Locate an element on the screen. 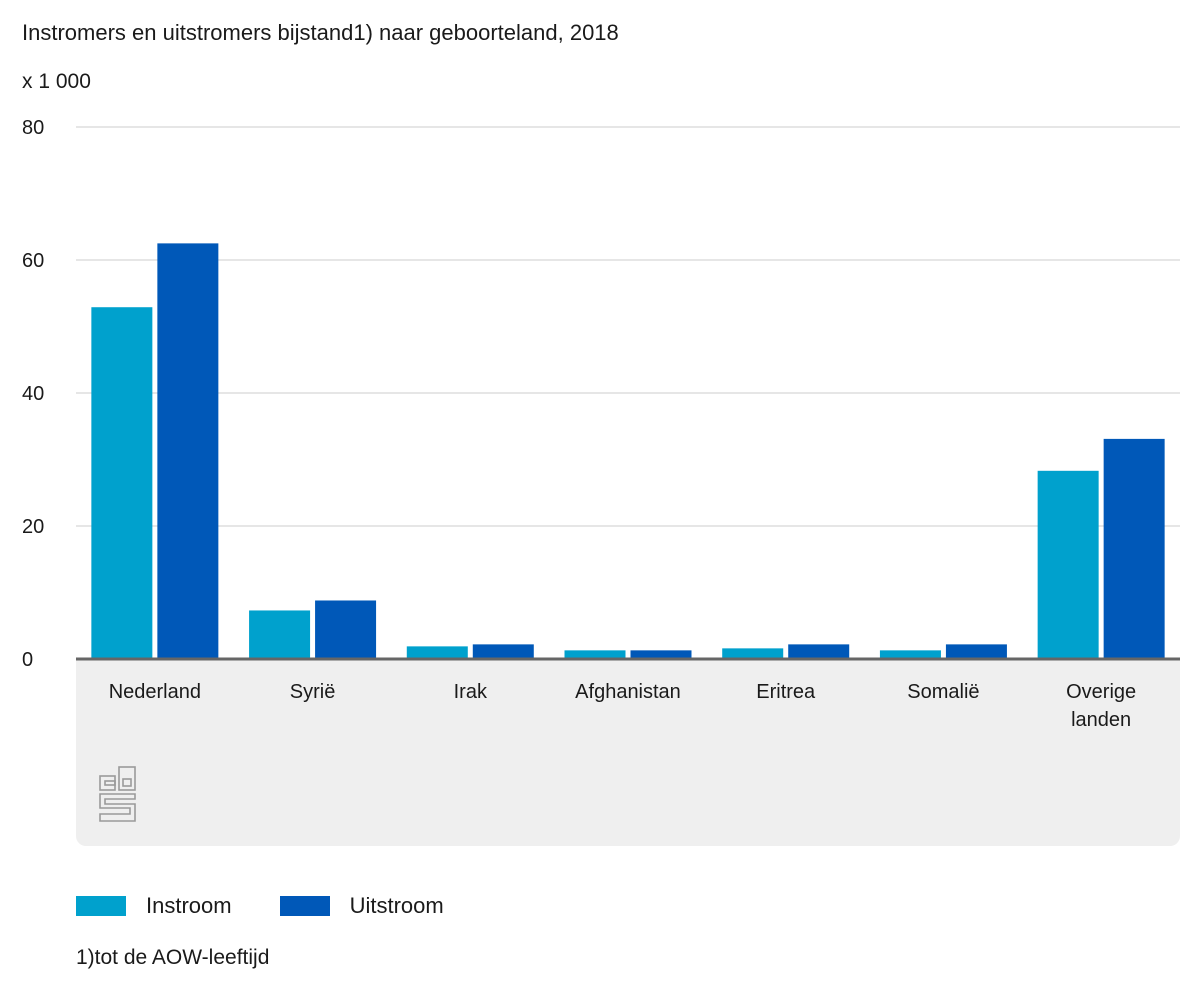  x-tick-label: Irak is located at coordinates (471, 692).